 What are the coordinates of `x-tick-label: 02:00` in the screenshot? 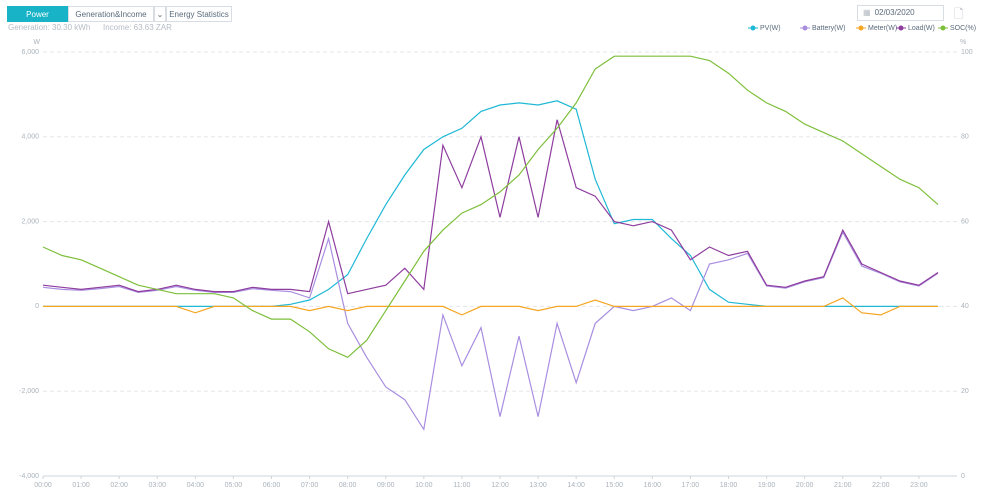 It's located at (119, 485).